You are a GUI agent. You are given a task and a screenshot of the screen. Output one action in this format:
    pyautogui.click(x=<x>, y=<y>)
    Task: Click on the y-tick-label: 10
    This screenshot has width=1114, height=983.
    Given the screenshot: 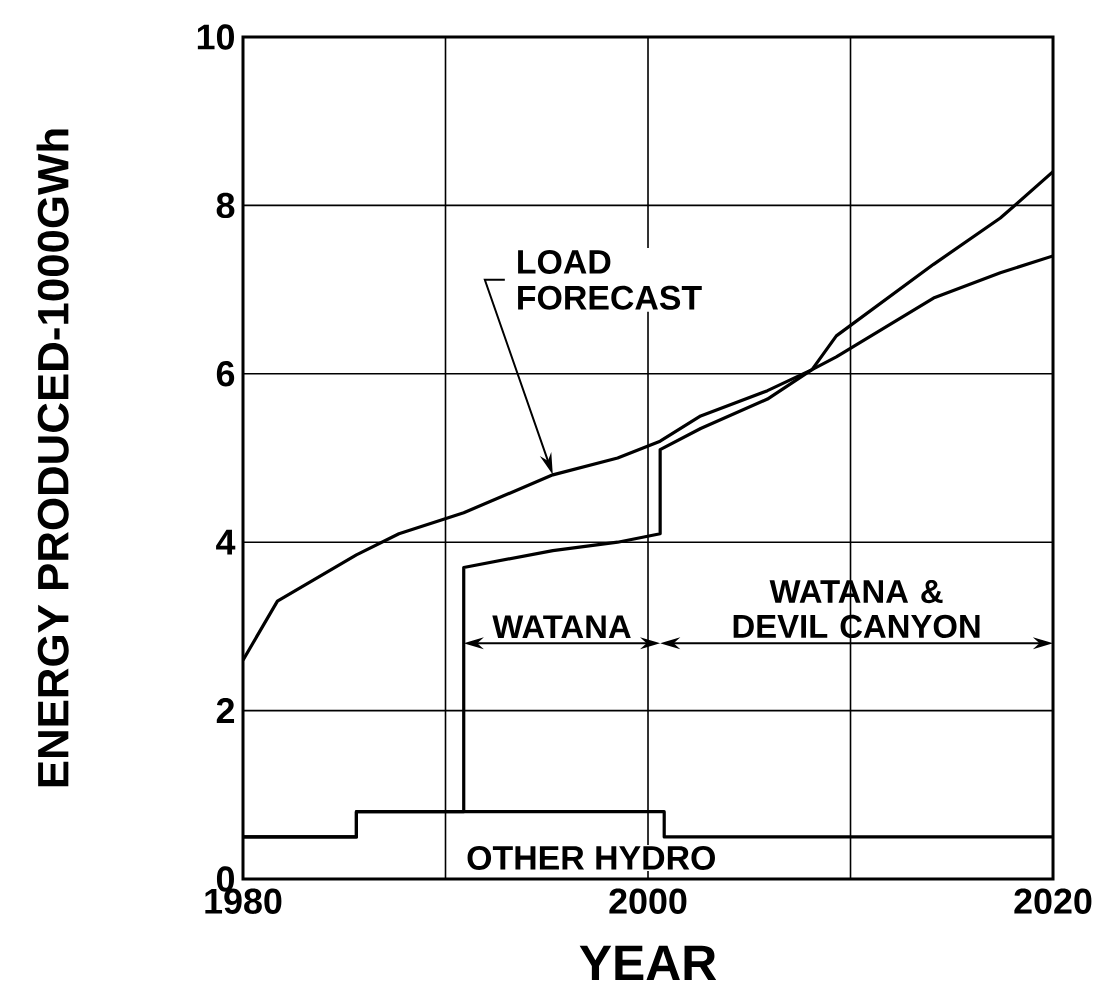 What is the action you would take?
    pyautogui.click(x=215, y=37)
    